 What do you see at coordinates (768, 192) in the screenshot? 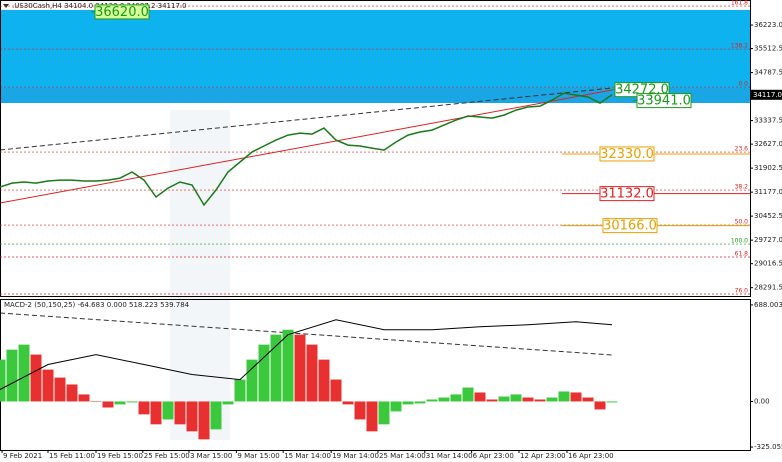
I see `y-tick-label: 31177.0` at bounding box center [768, 192].